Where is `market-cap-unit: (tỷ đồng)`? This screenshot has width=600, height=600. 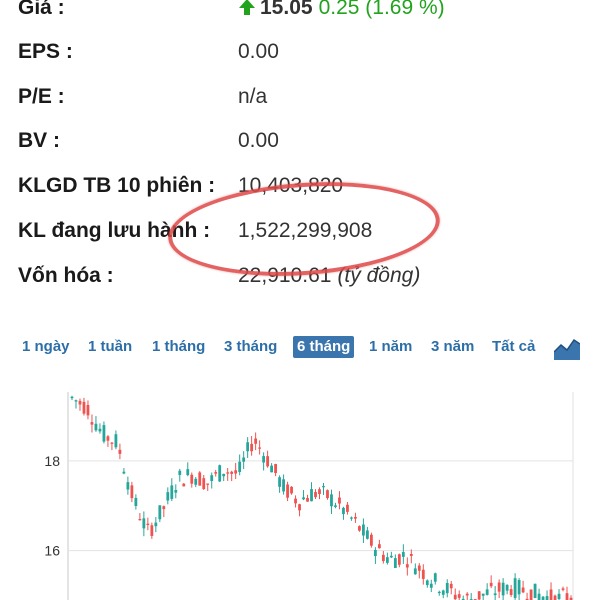 market-cap-unit: (tỷ đồng) is located at coordinates (379, 275).